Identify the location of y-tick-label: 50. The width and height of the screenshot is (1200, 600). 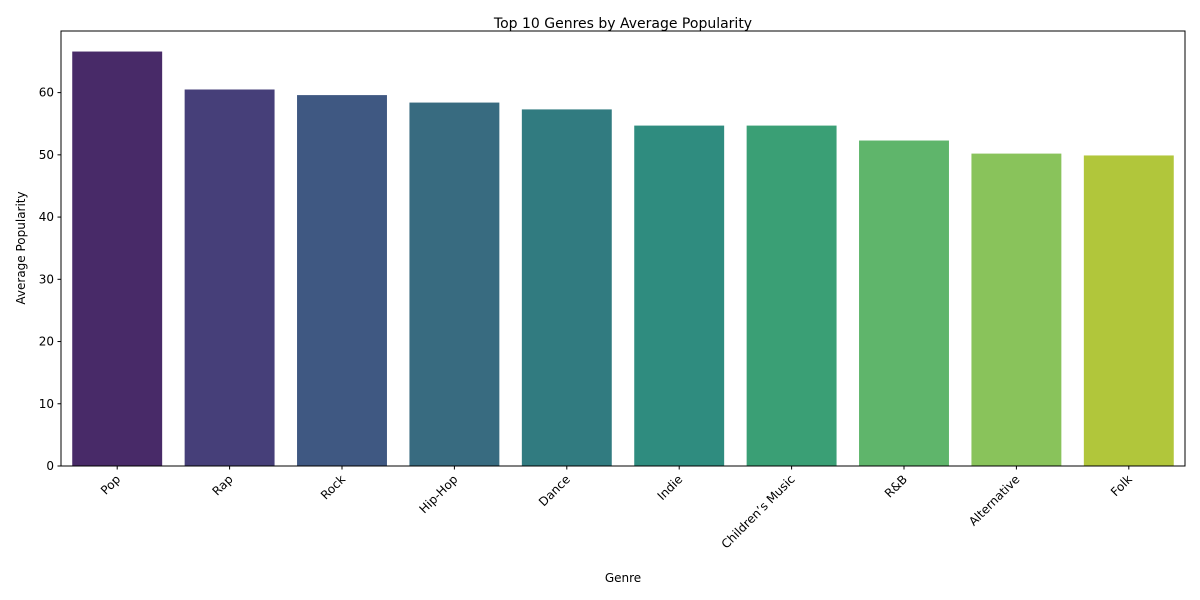
(46, 155).